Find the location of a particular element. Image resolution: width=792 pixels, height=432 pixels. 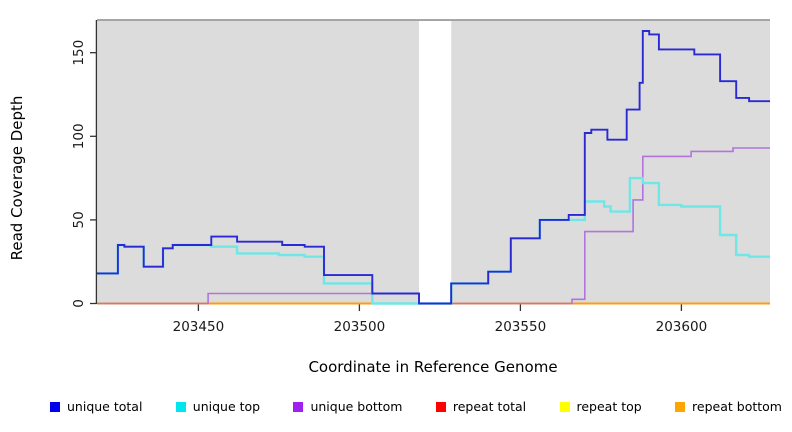

legend-item-unique-bottom: unique bottom is located at coordinates (348, 406).